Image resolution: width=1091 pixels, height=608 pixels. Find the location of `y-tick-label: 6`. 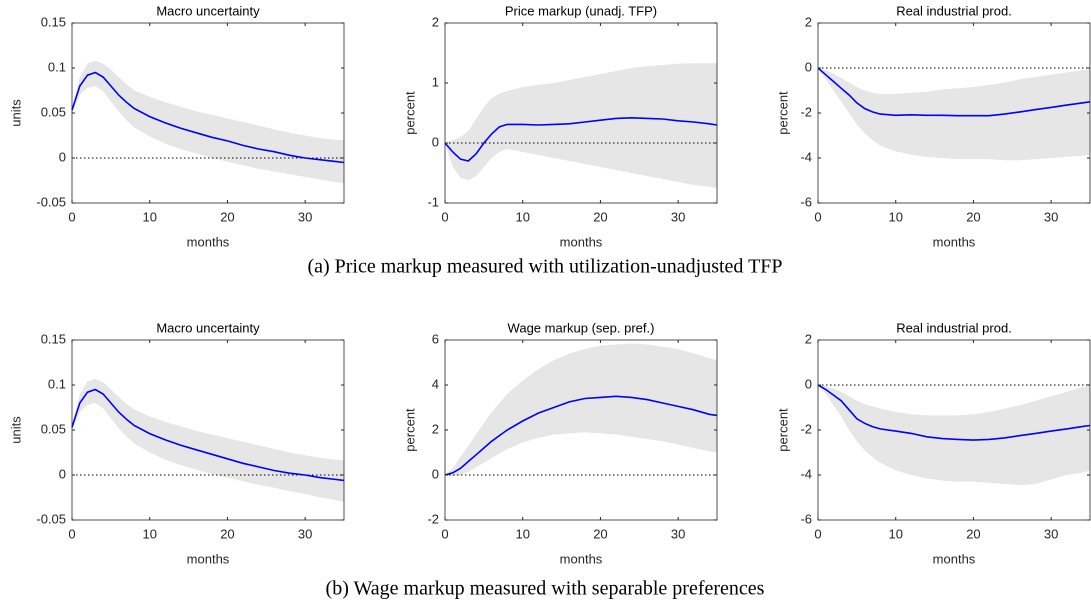

y-tick-label: 6 is located at coordinates (435, 338).